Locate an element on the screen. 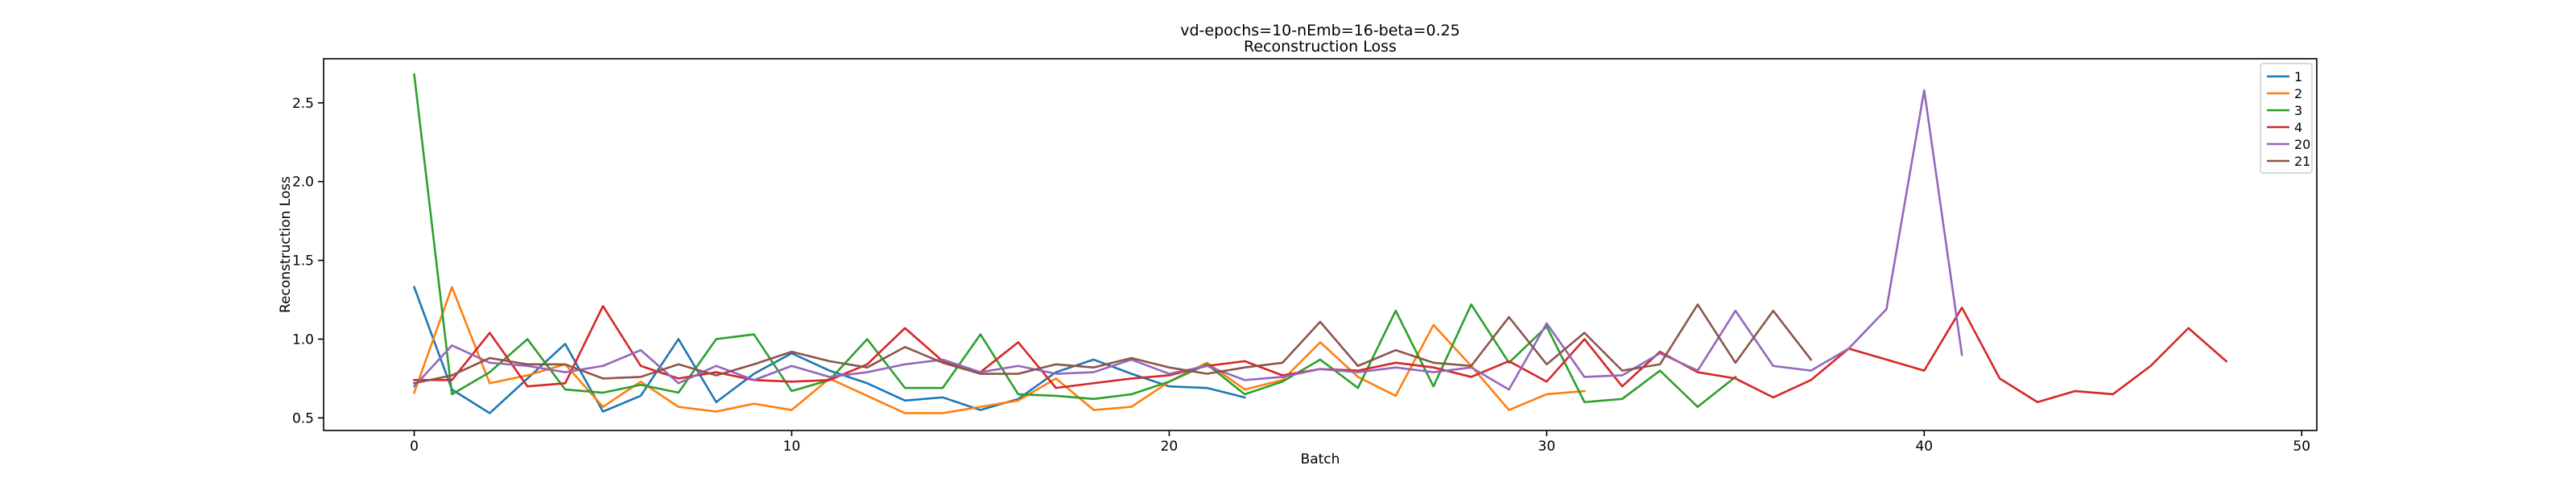  y-tick-label: 1.5 is located at coordinates (303, 261).